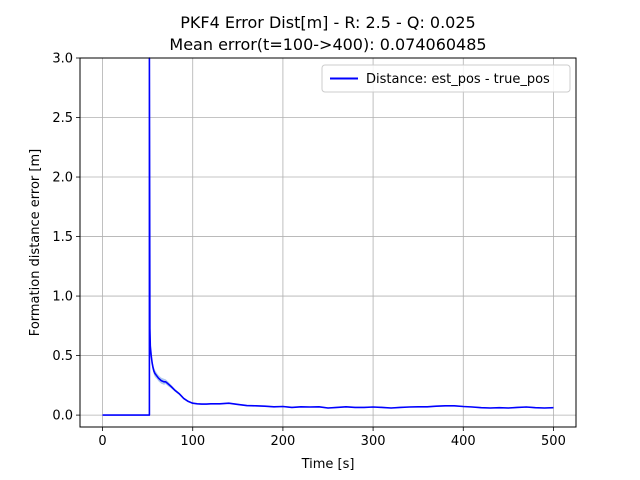 This screenshot has width=640, height=480. Describe the element at coordinates (192, 441) in the screenshot. I see `x-tick-label: 100` at that location.